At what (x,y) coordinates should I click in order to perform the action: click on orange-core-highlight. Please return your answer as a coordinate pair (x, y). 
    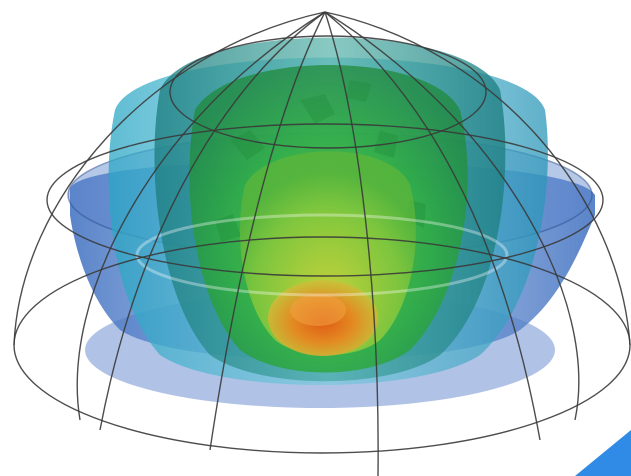
    Looking at the image, I should click on (318, 310).